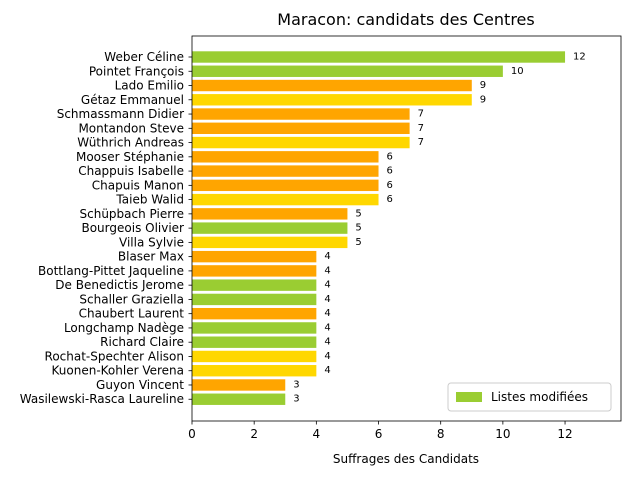 This screenshot has width=640, height=480. I want to click on chart-title: Maracon: candidats des Centres, so click(405, 19).